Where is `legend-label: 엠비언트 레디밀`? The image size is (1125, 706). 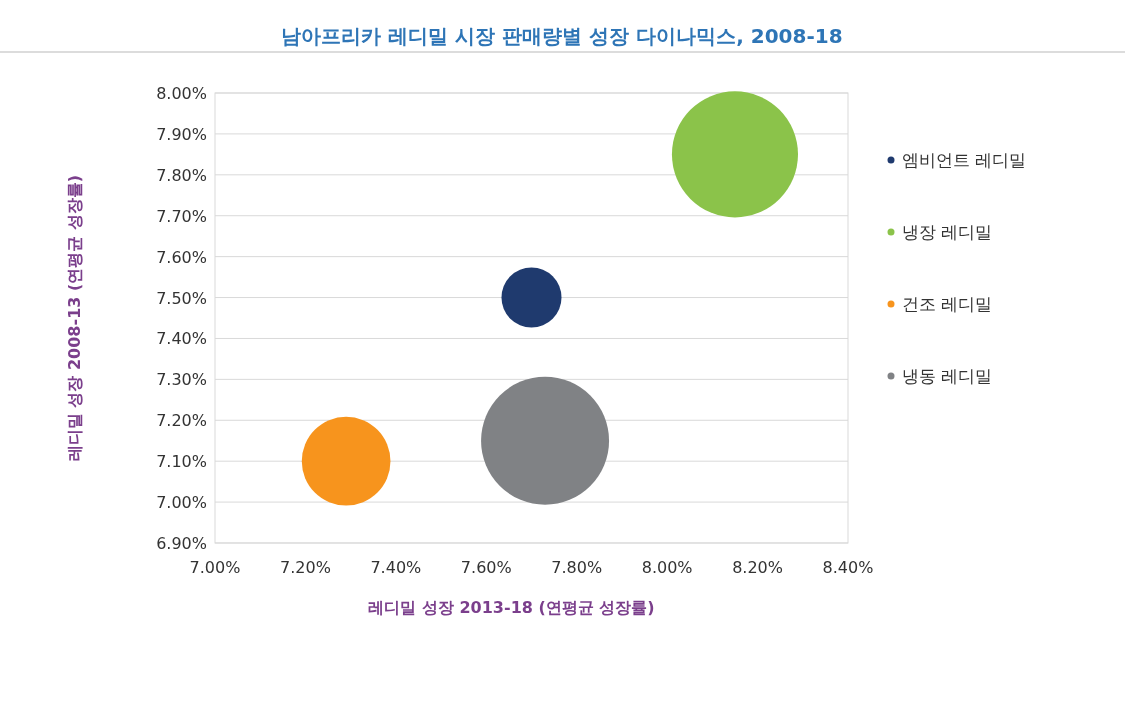
legend-label: 엠비언트 레디밀 is located at coordinates (964, 160).